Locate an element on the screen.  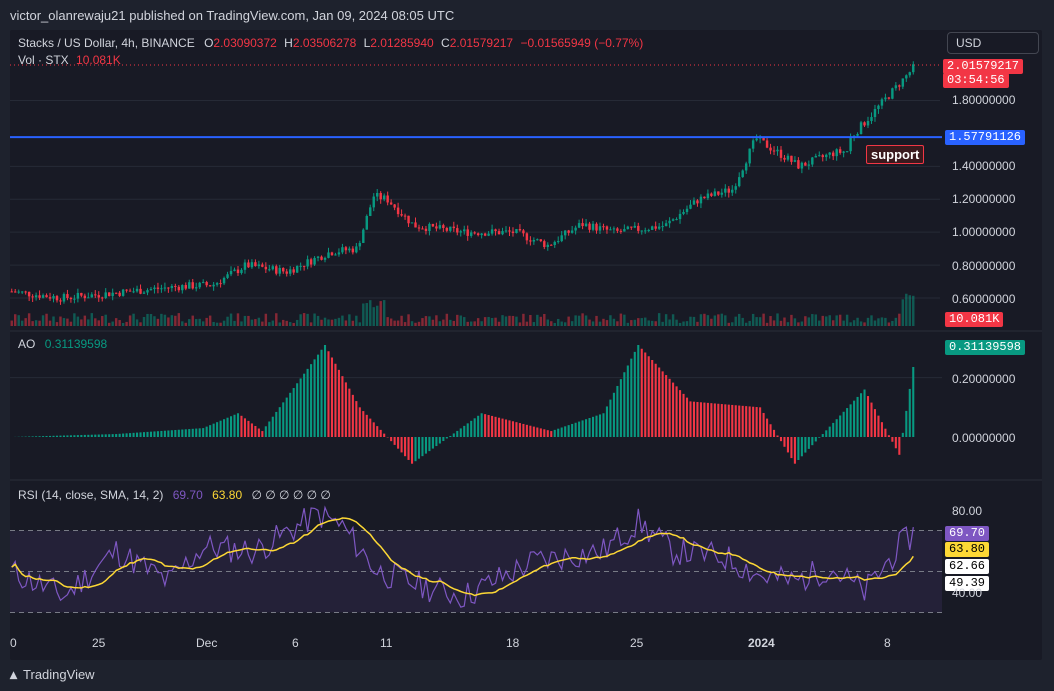
ao-value-tag: 0.31139598 is located at coordinates (985, 347).